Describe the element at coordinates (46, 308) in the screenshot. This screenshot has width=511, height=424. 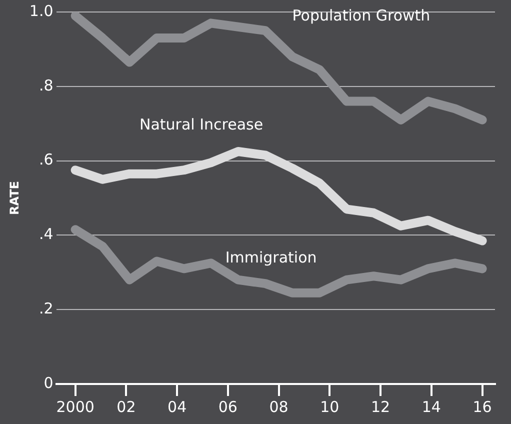
I see `y-tick-label: .2` at that location.